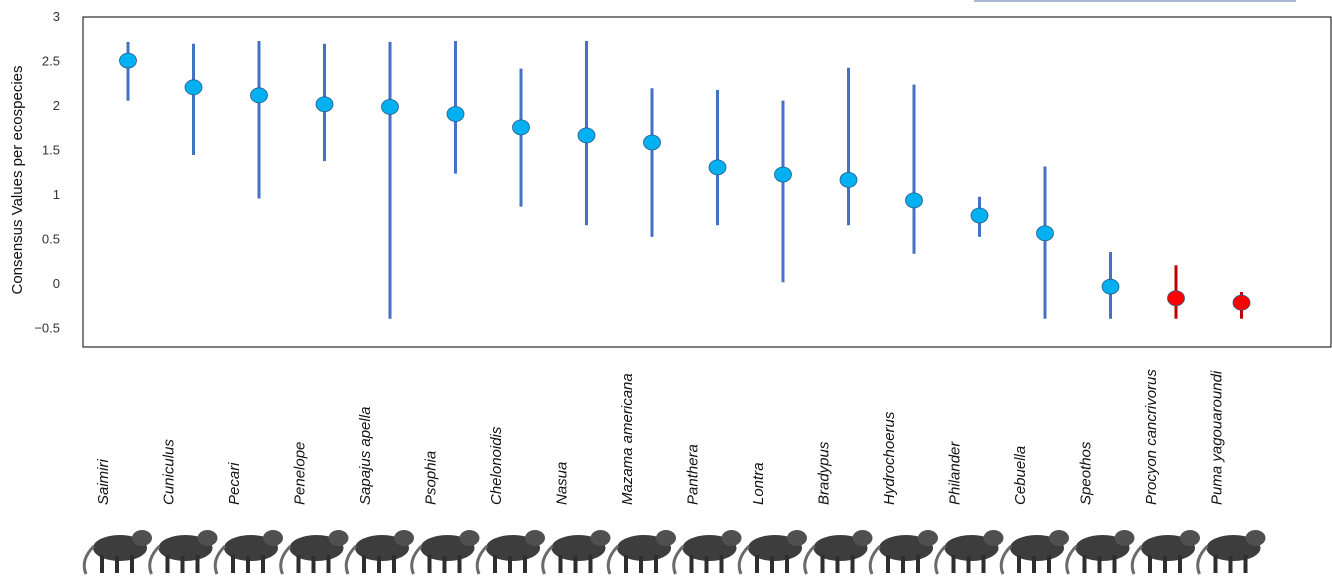 This screenshot has width=1332, height=582. I want to click on raccoon-icon, so click(1165, 552).